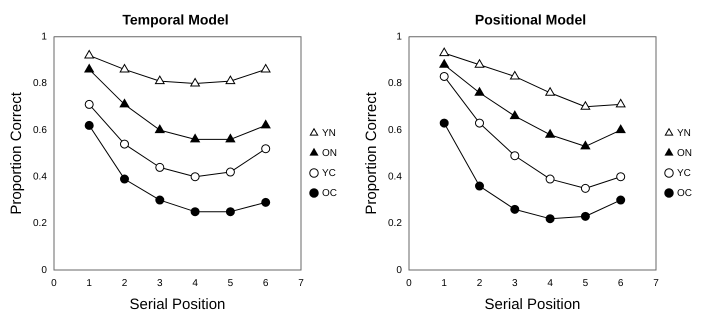 The height and width of the screenshot is (322, 710). What do you see at coordinates (175, 19) in the screenshot?
I see `chart-title: Temporal Model` at bounding box center [175, 19].